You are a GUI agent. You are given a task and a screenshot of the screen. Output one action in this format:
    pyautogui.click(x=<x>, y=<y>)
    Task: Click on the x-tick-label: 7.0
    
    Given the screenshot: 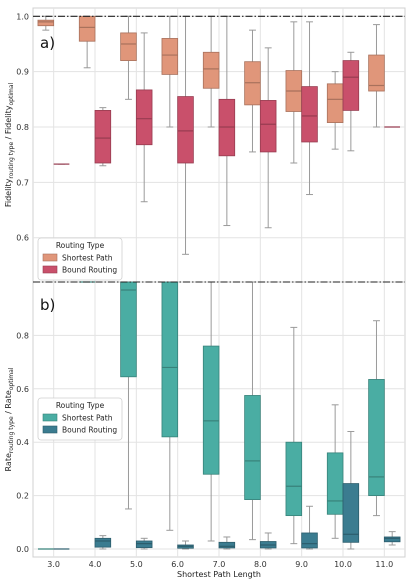 What is the action you would take?
    pyautogui.click(x=219, y=564)
    